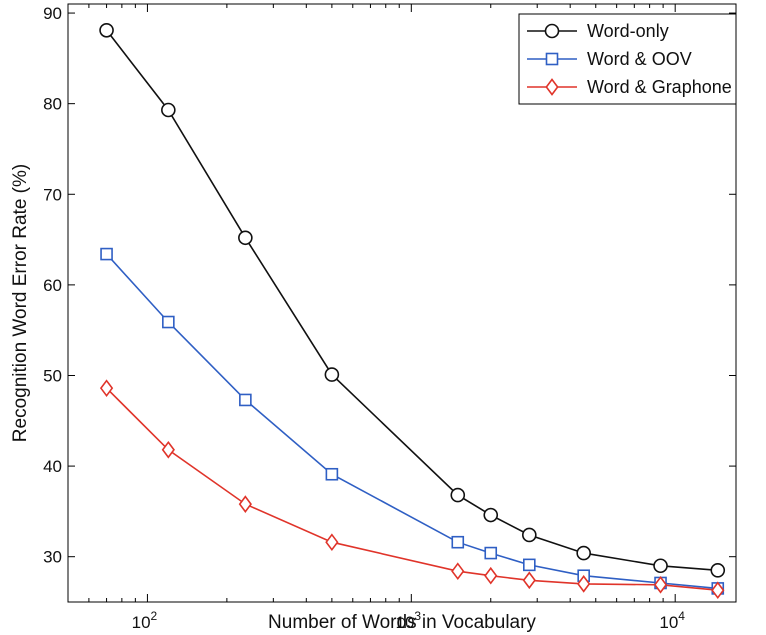 The width and height of the screenshot is (766, 635). Describe the element at coordinates (145, 620) in the screenshot. I see `x-tick-label: 10²` at that location.